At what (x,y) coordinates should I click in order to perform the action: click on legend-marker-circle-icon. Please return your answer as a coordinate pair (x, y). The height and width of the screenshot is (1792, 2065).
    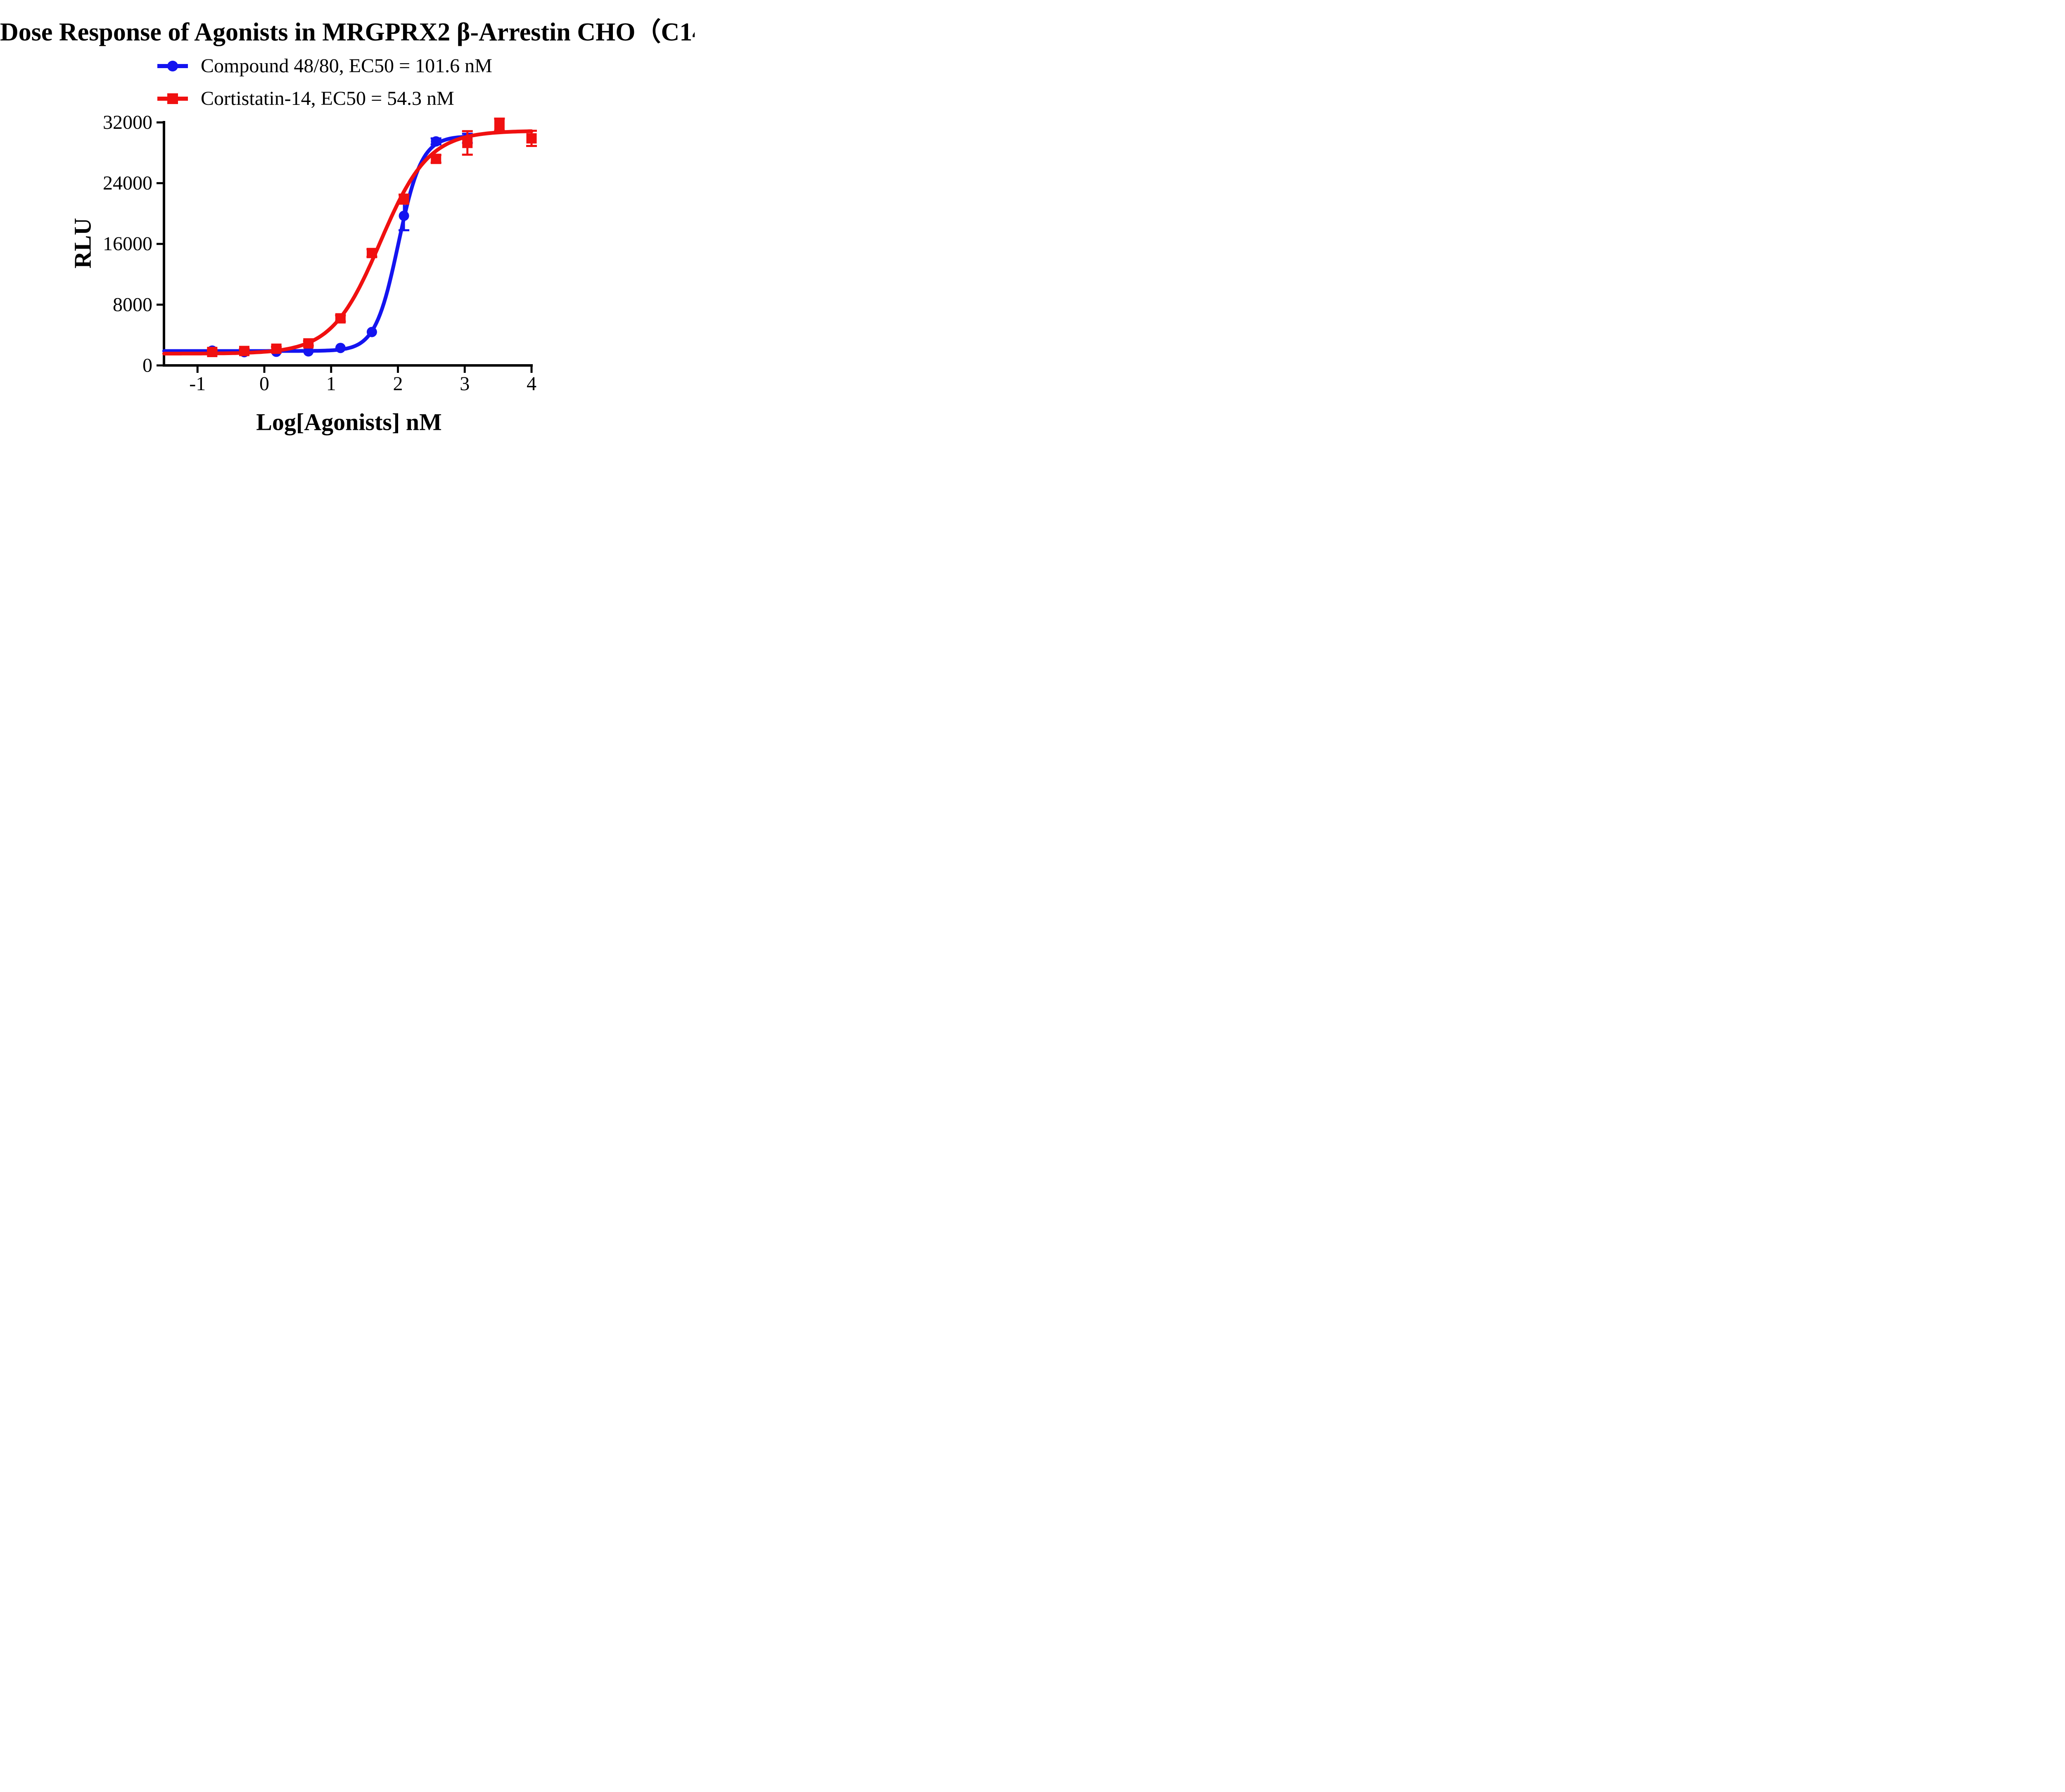
    Looking at the image, I should click on (172, 66).